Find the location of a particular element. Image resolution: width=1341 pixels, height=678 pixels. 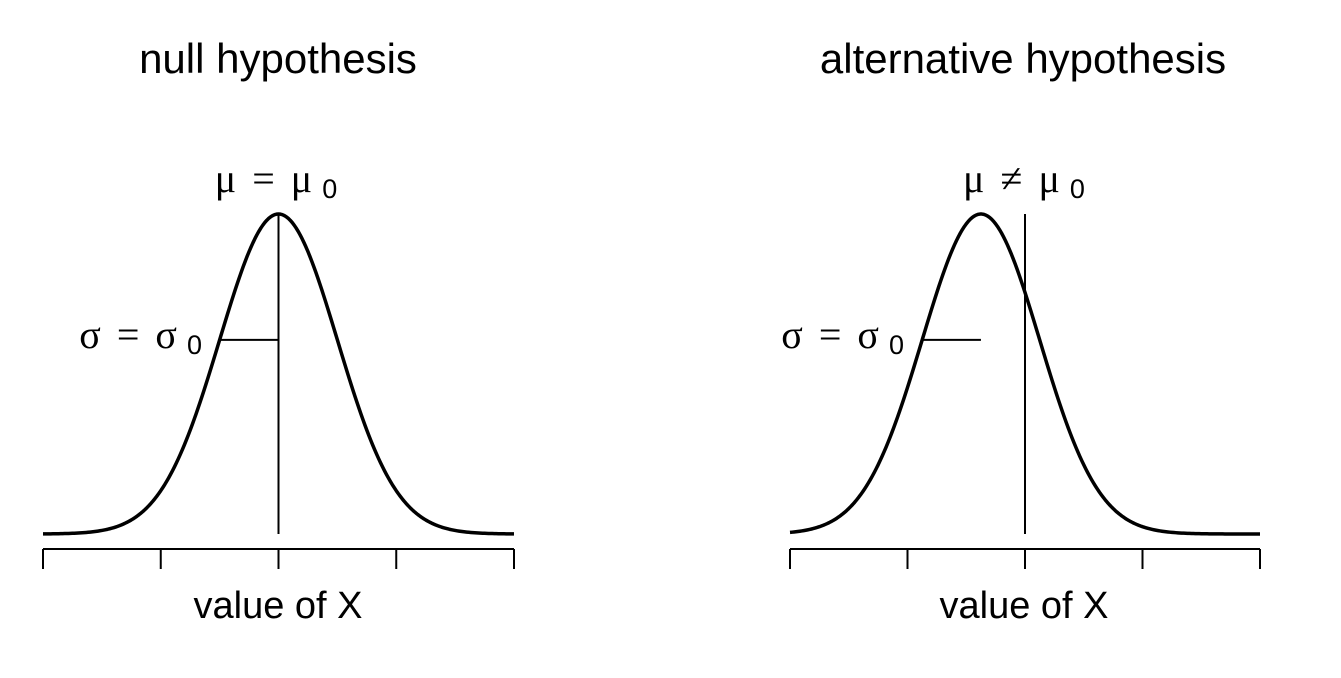

mean-relation: ≠ is located at coordinates (1012, 178).